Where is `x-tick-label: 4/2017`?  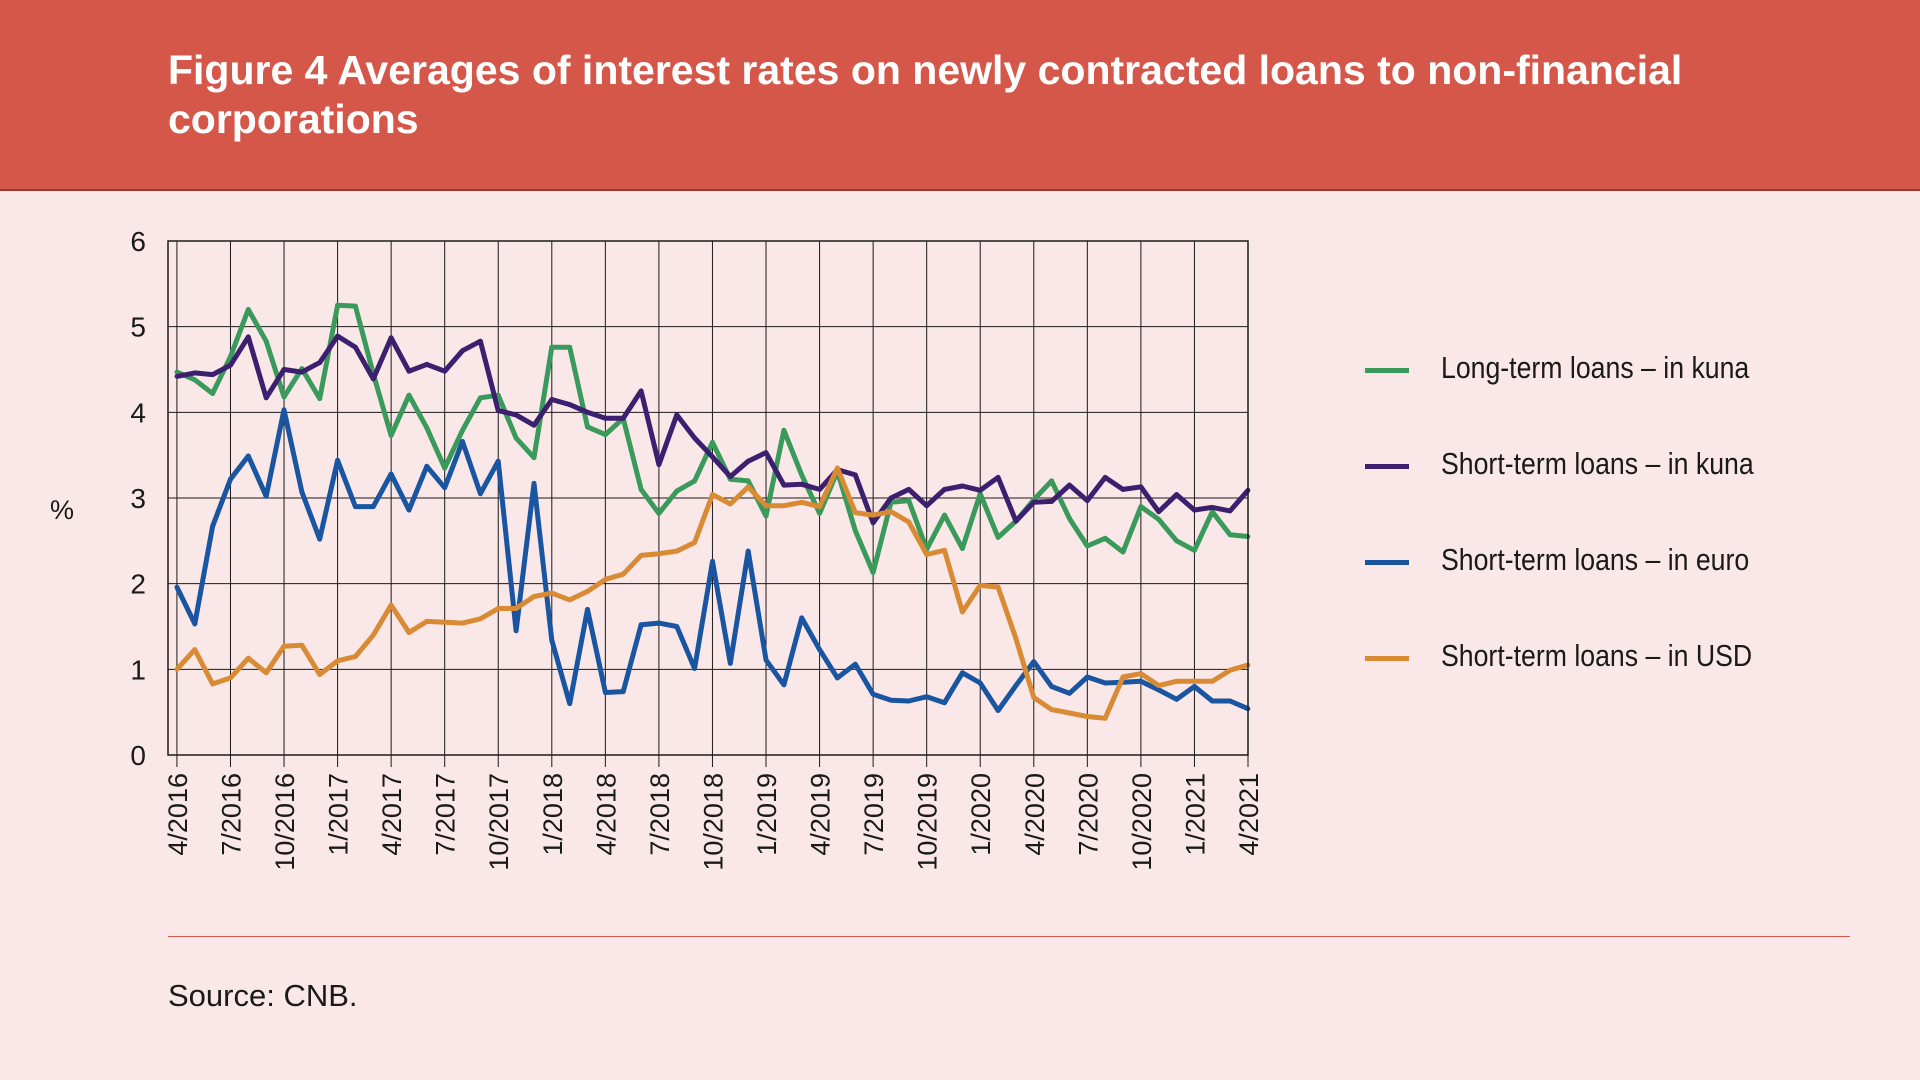 x-tick-label: 4/2017 is located at coordinates (392, 814).